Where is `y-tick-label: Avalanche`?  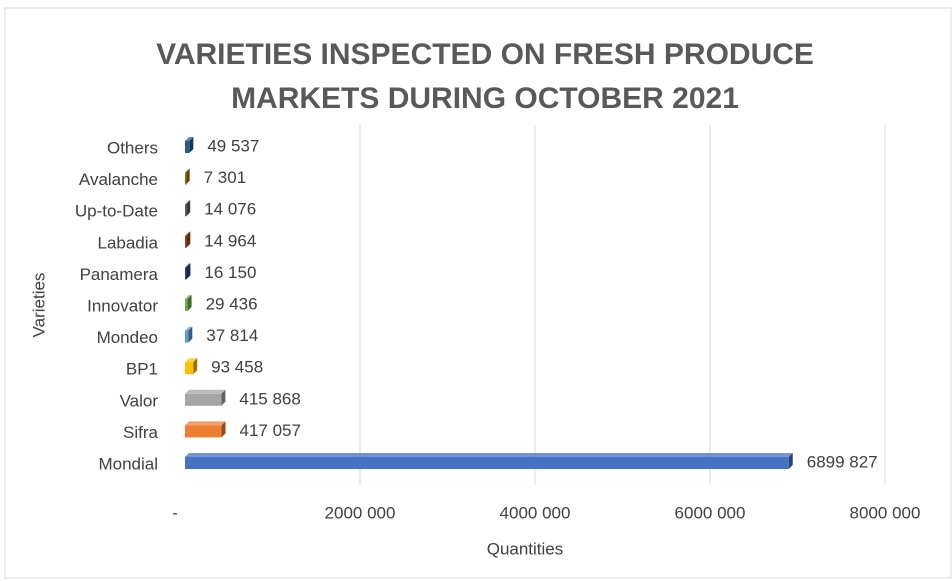 y-tick-label: Avalanche is located at coordinates (118, 179).